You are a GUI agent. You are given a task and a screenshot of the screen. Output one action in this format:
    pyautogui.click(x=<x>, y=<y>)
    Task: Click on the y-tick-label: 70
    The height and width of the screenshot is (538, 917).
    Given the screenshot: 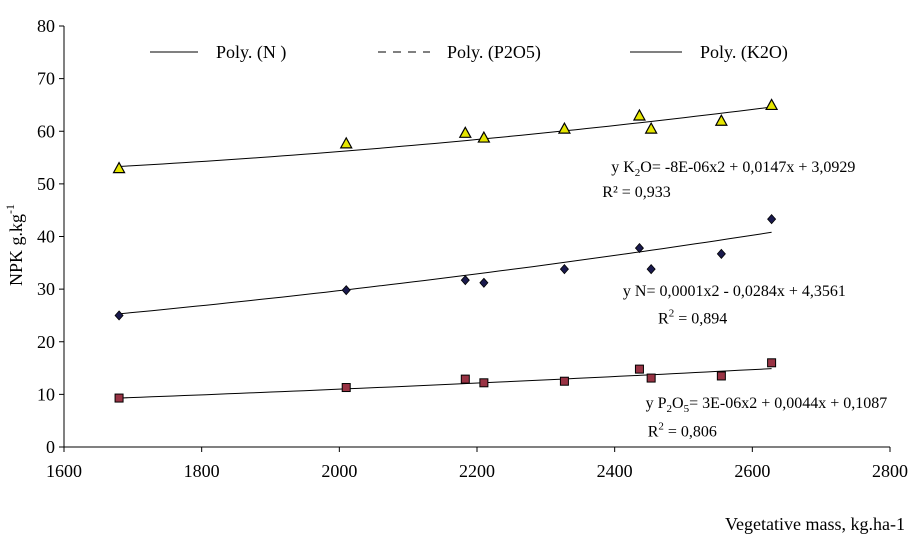 What is the action you would take?
    pyautogui.click(x=46, y=79)
    